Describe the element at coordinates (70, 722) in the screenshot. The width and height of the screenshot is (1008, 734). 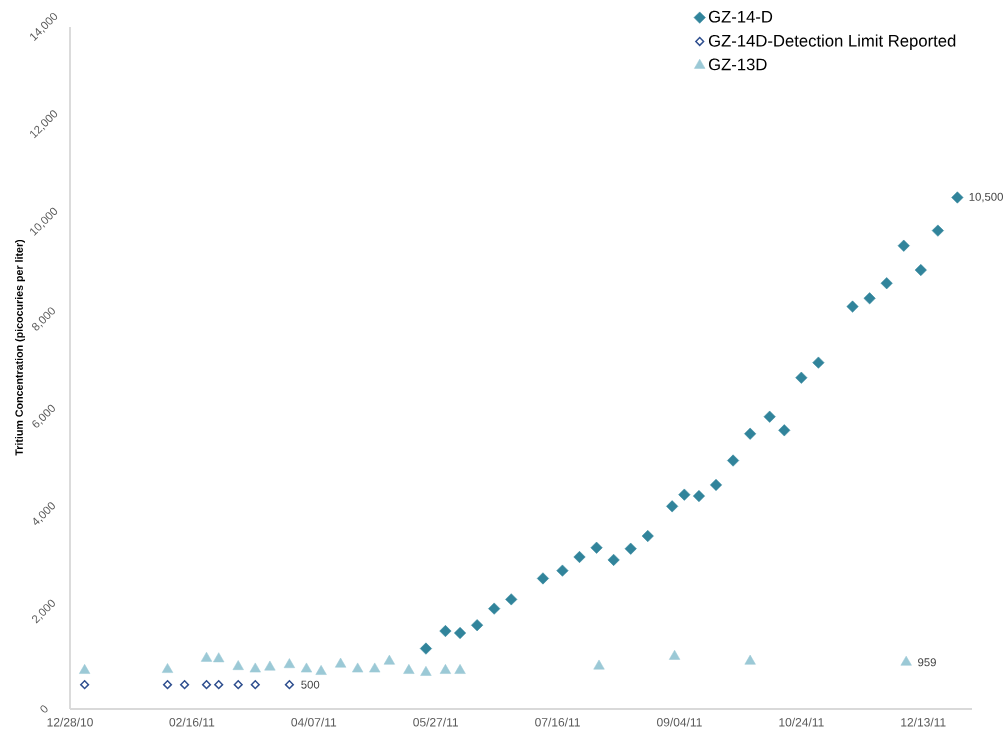
I see `x-tick-label: 12/28/10` at that location.